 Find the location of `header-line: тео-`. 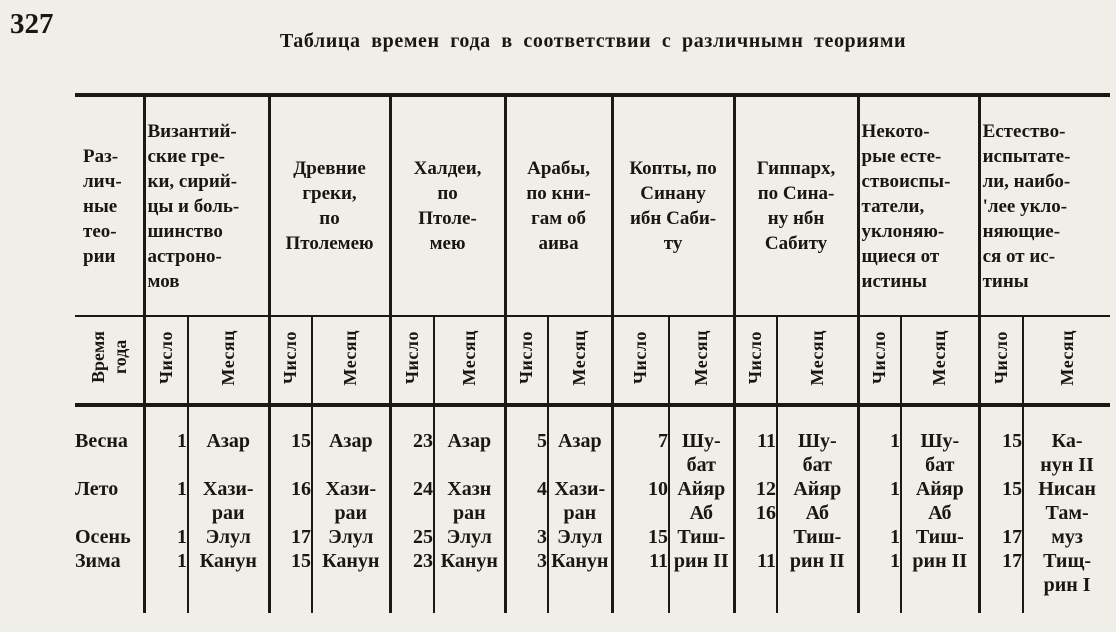

header-line: тео- is located at coordinates (100, 231).